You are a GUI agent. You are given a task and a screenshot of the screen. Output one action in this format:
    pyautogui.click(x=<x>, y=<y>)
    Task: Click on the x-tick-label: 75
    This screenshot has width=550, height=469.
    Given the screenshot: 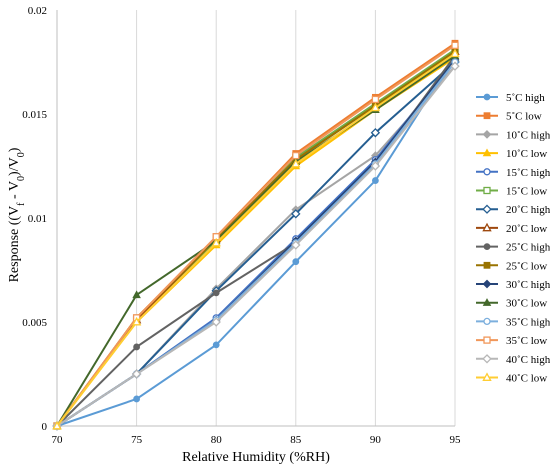 What is the action you would take?
    pyautogui.click(x=137, y=440)
    